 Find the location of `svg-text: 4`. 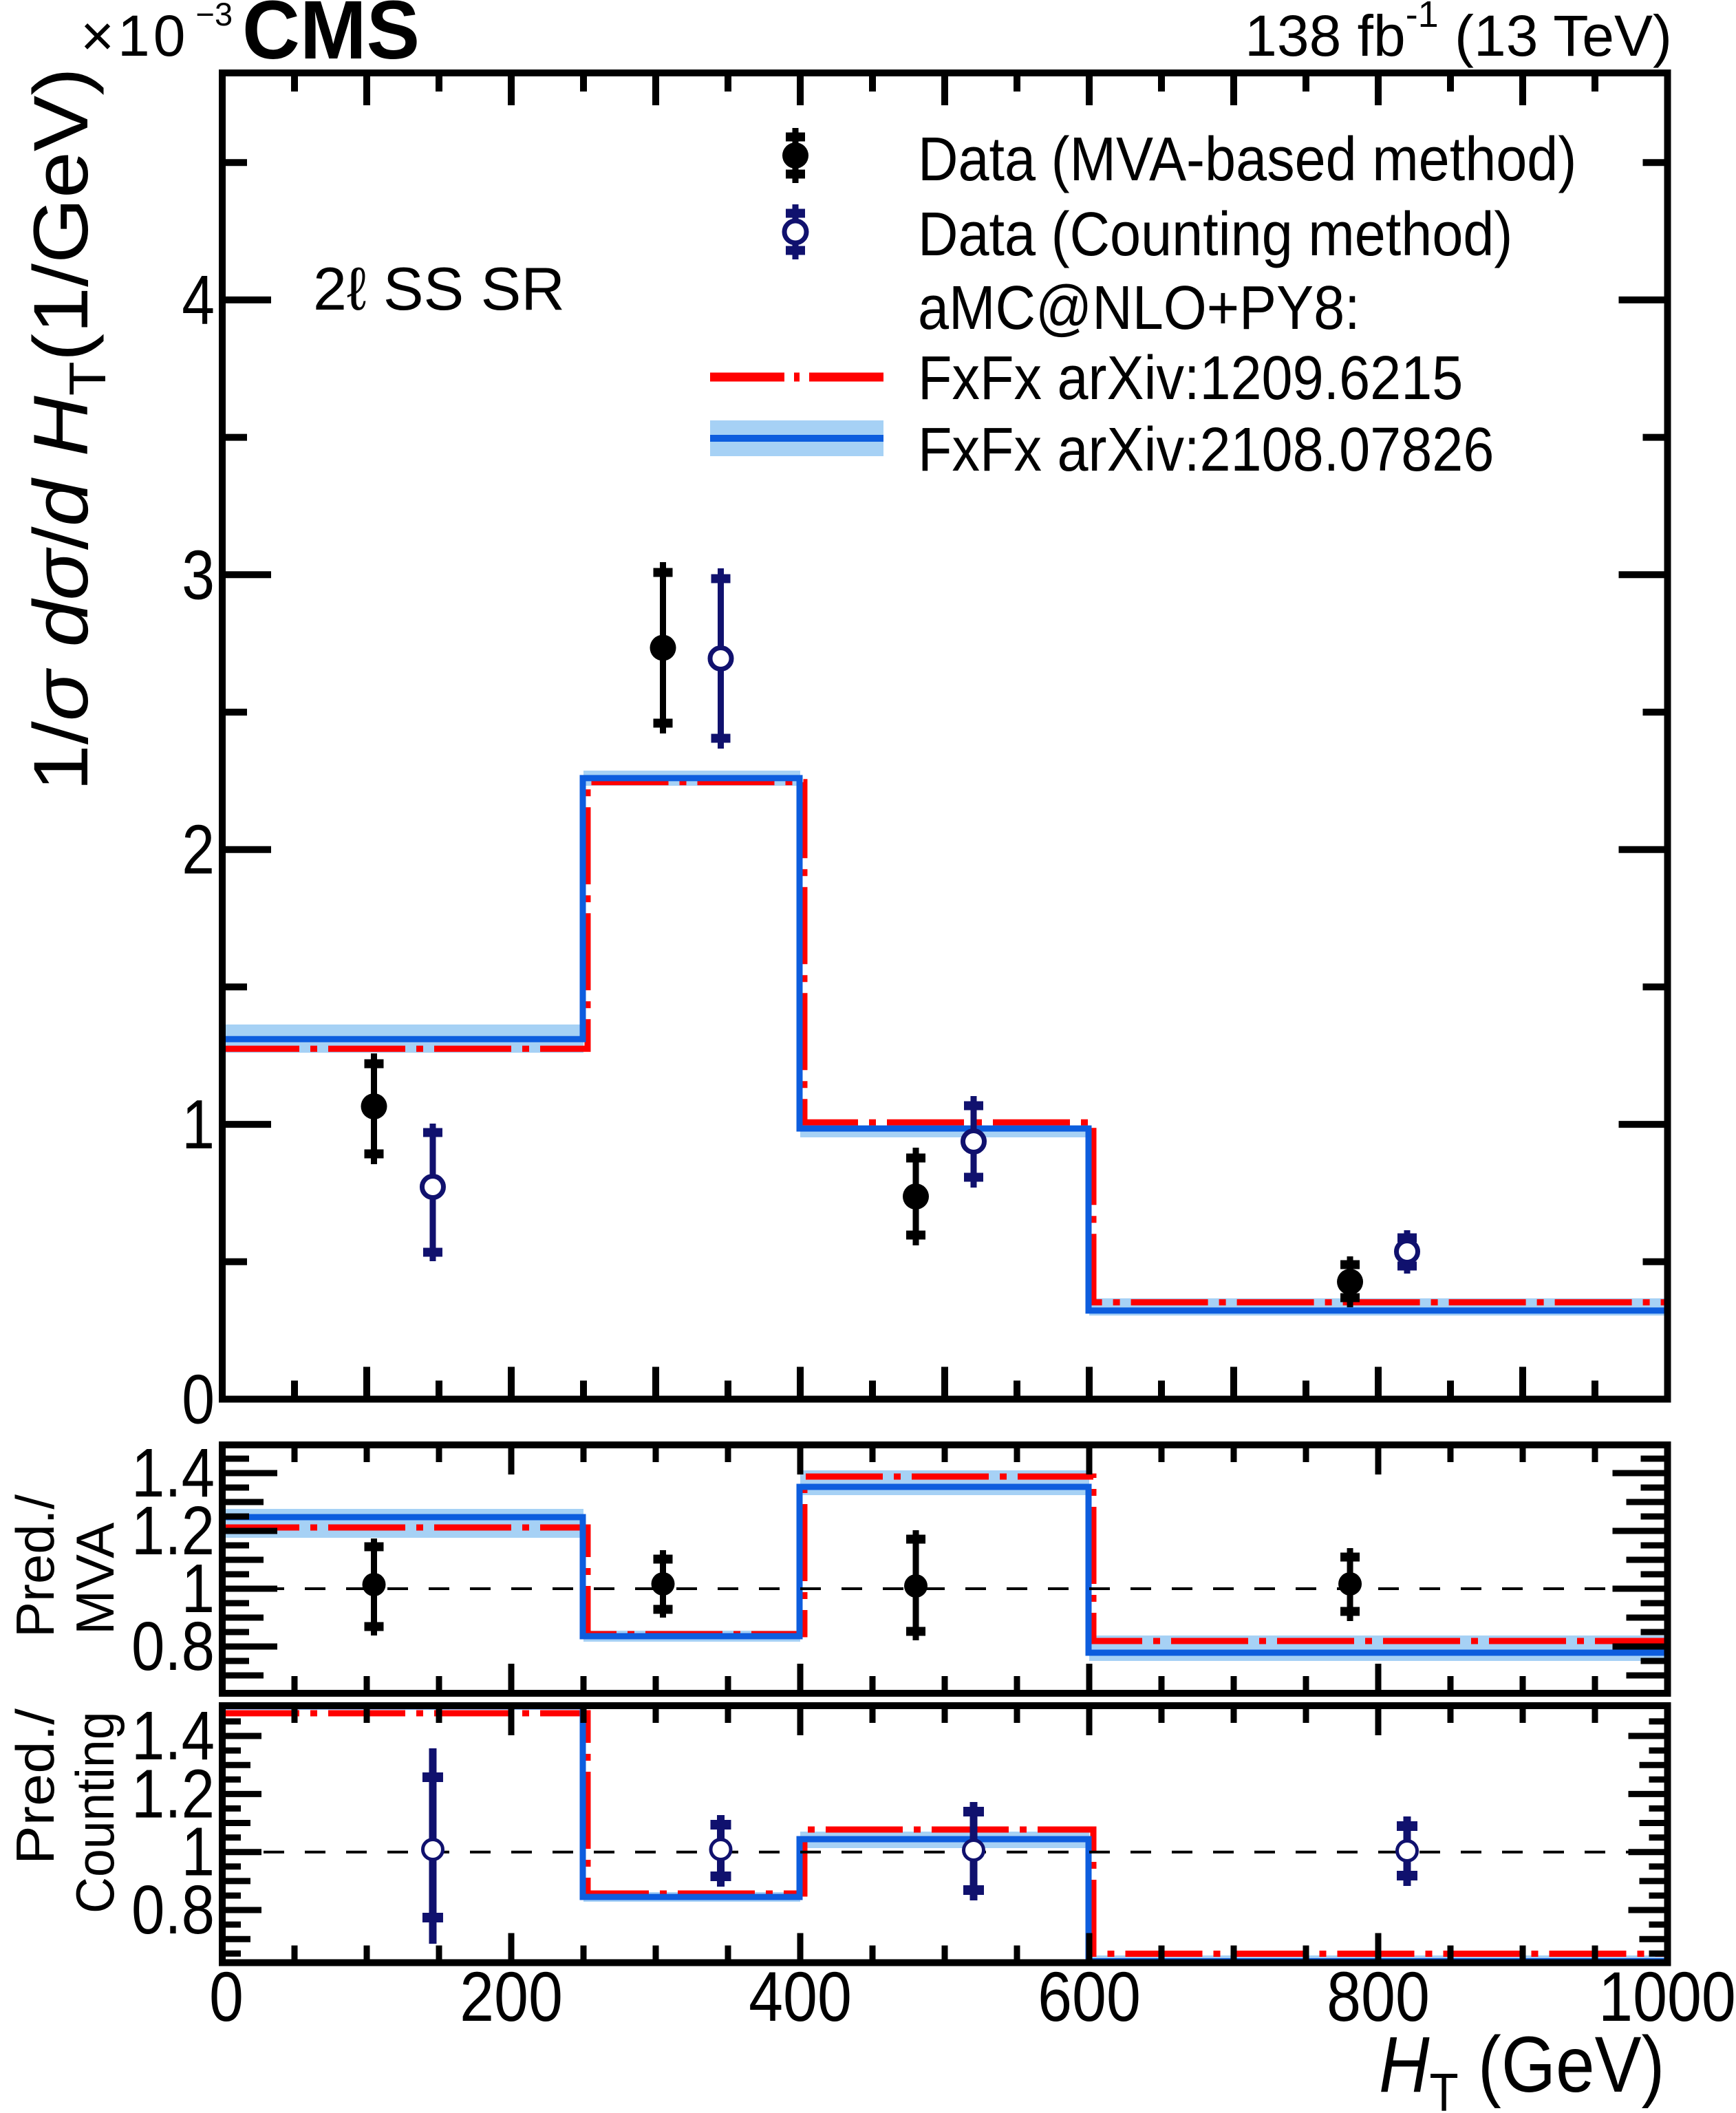

svg-text: 4 is located at coordinates (199, 300).